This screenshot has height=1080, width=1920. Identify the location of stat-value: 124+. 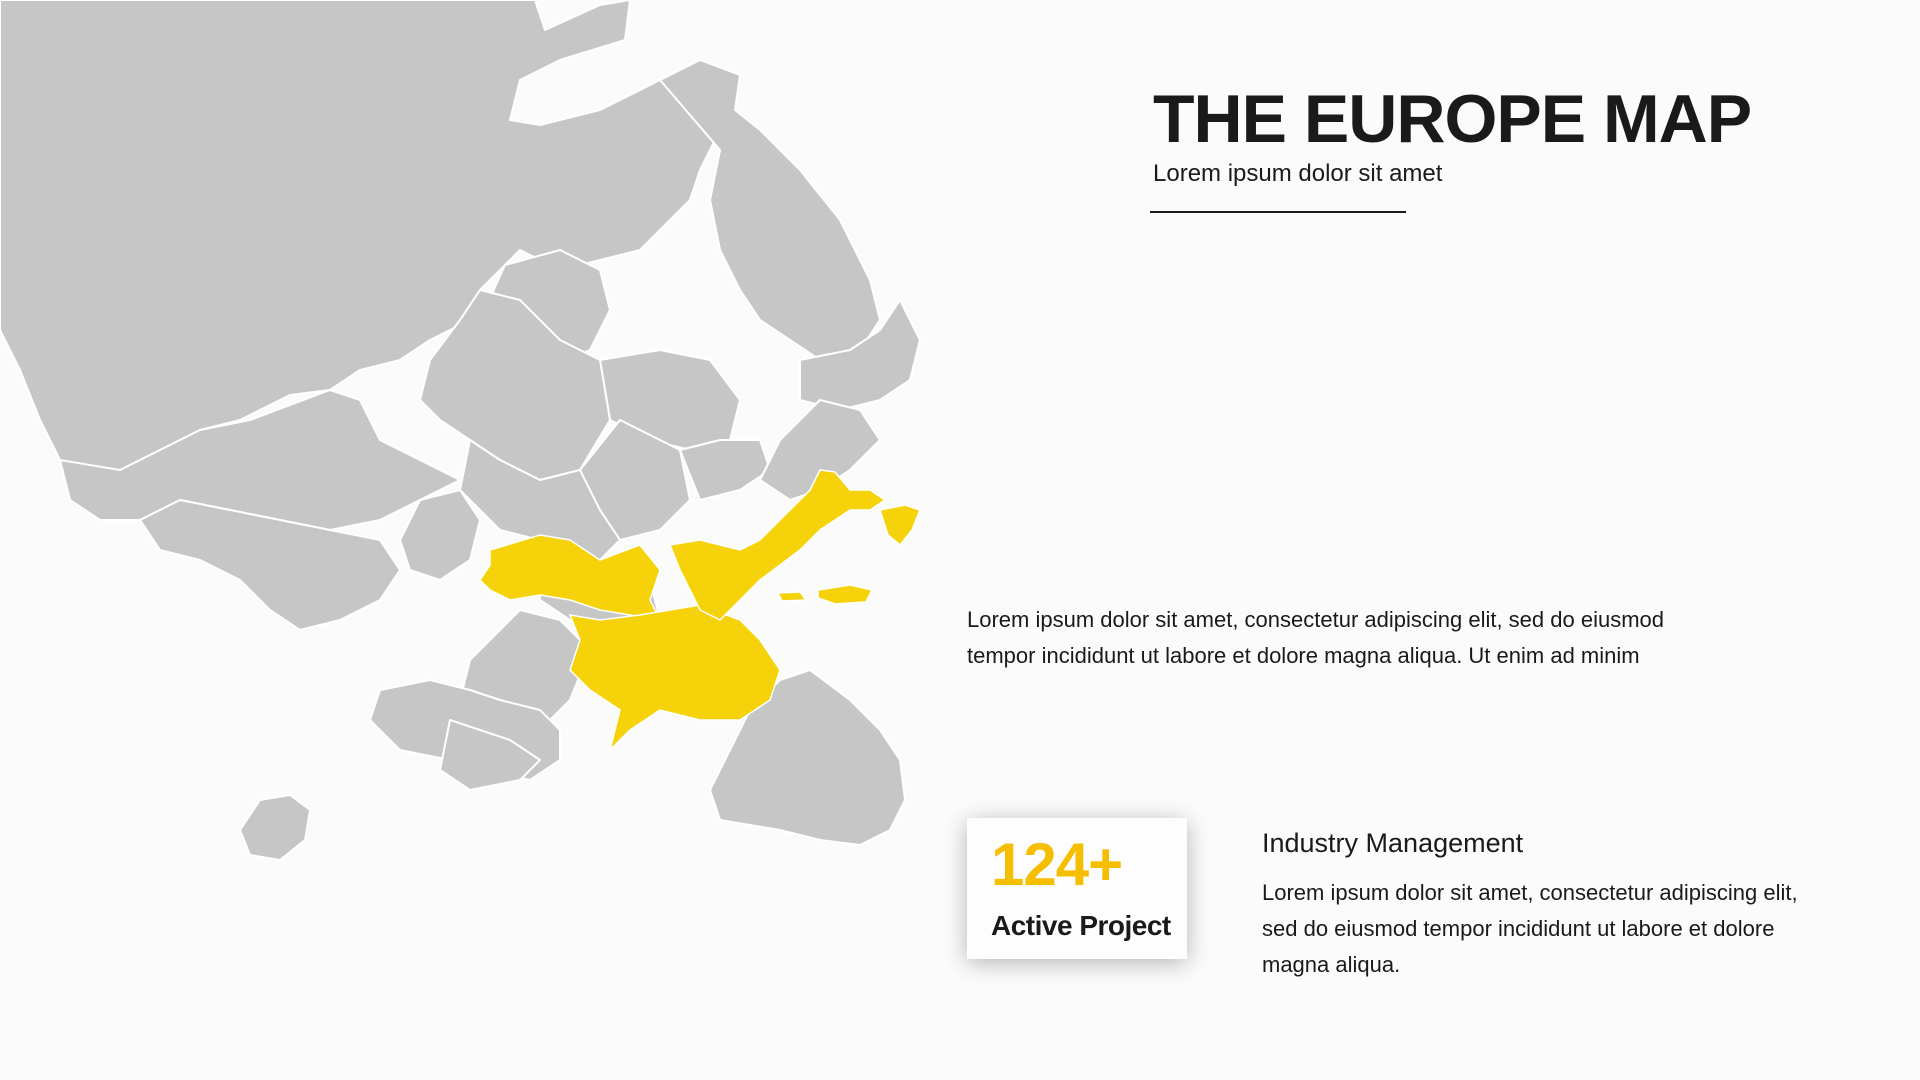
(1057, 864).